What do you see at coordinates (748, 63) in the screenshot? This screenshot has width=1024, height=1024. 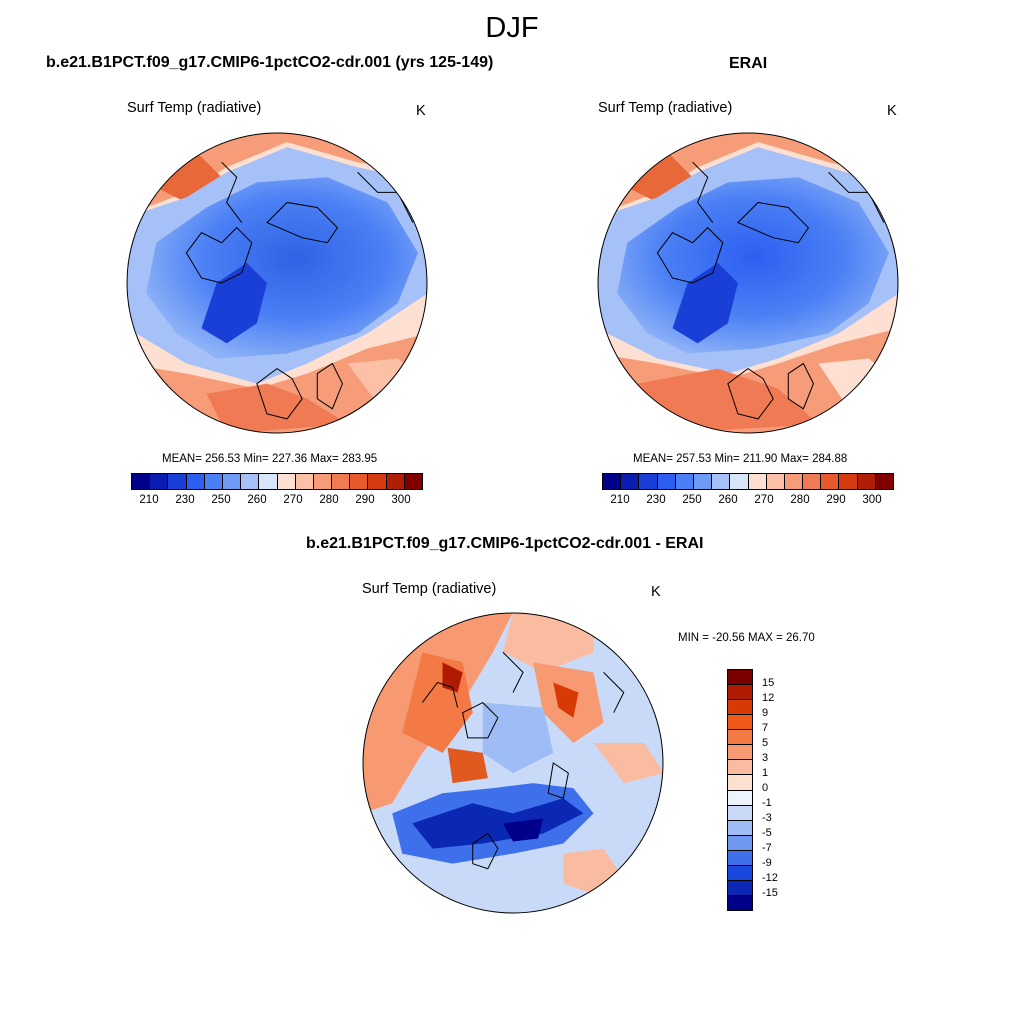 I see `obs-panel-title: ERAI` at bounding box center [748, 63].